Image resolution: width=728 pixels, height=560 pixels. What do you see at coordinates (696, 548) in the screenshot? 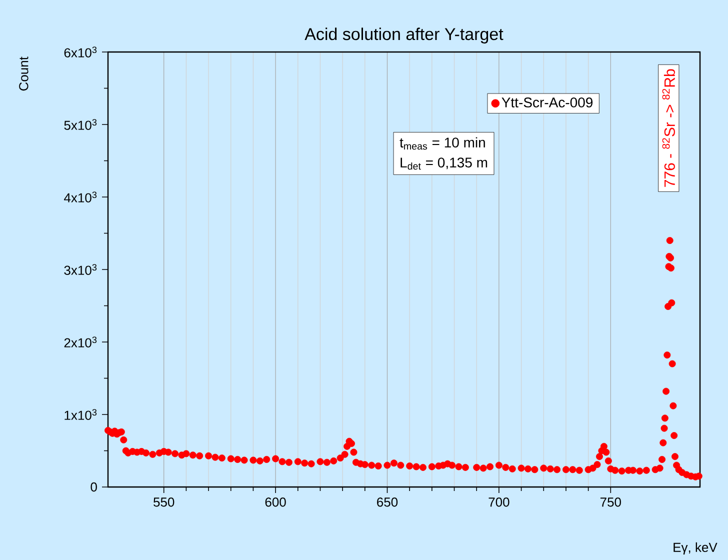
I see `x-axis-title: Eγ, keV` at bounding box center [696, 548].